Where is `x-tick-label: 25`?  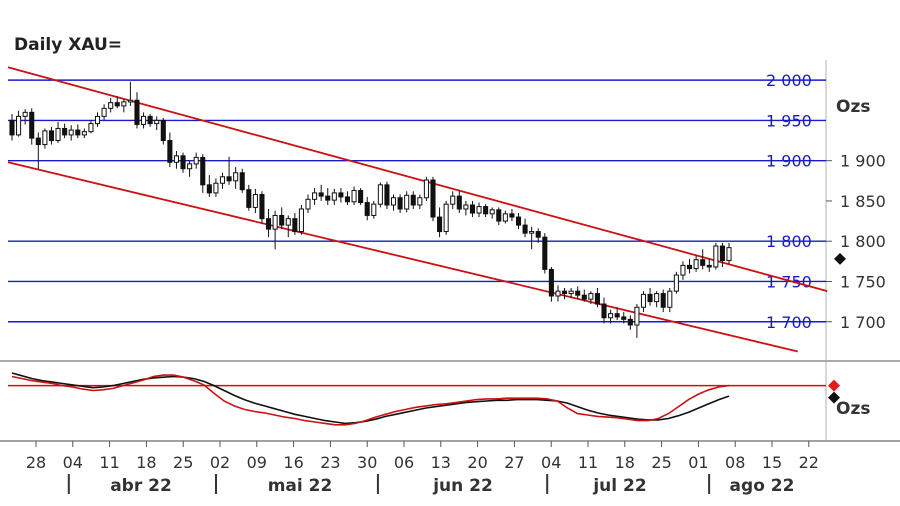 x-tick-label: 25 is located at coordinates (661, 462).